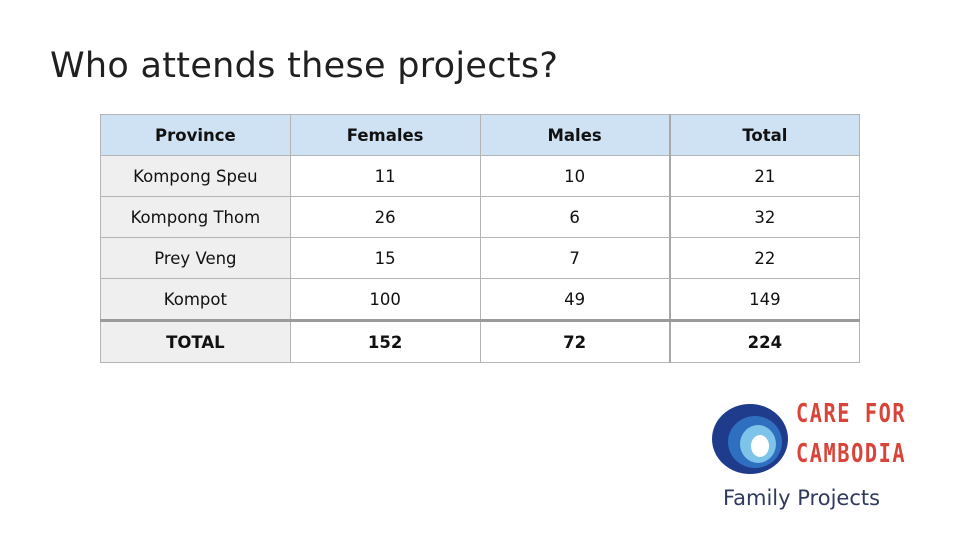 This screenshot has height=540, width=960. Describe the element at coordinates (385, 217) in the screenshot. I see `females-cell: 26` at that location.